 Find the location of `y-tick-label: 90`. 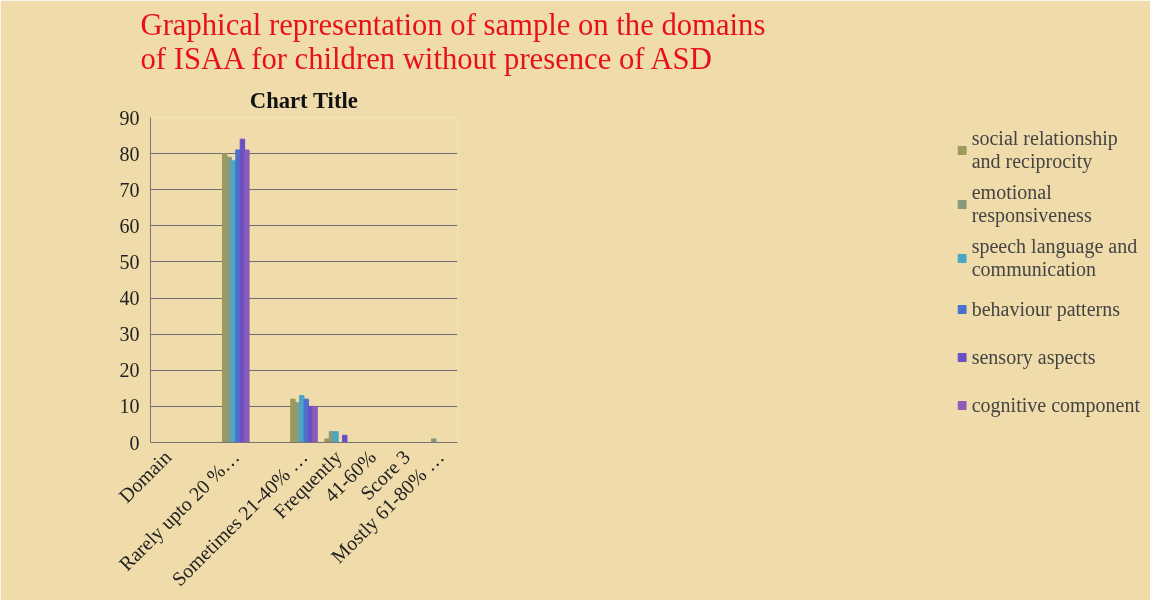

y-tick-label: 90 is located at coordinates (129, 117).